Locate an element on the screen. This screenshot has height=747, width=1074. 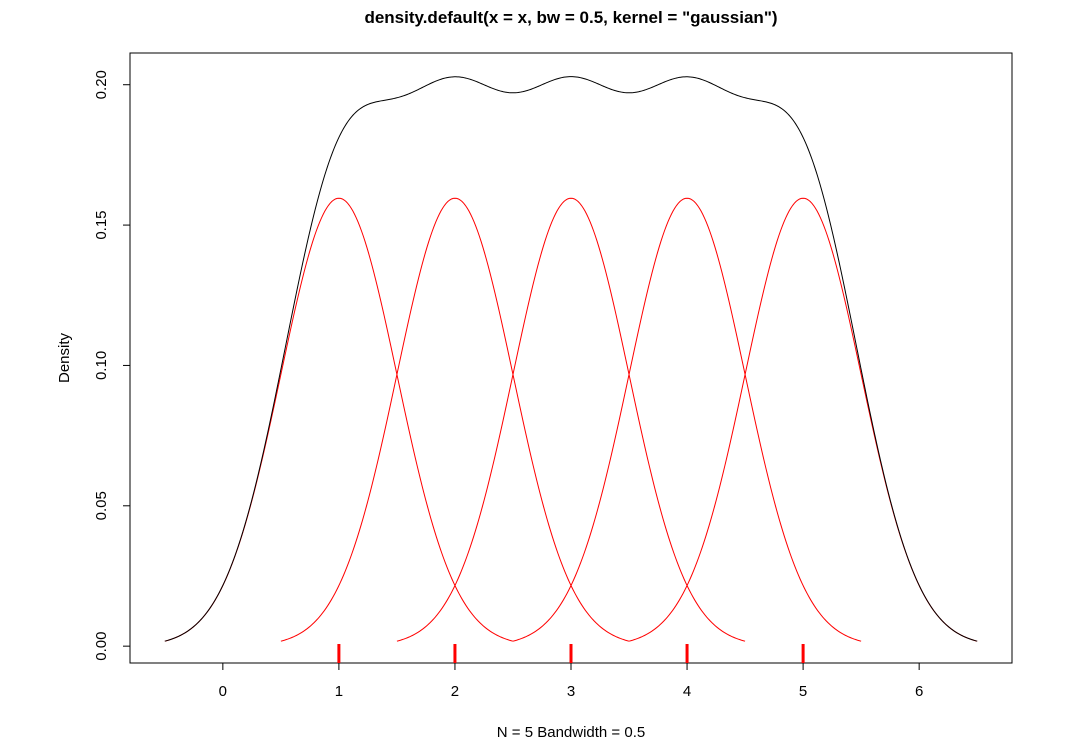
x-tick-label: 6 is located at coordinates (919, 691).